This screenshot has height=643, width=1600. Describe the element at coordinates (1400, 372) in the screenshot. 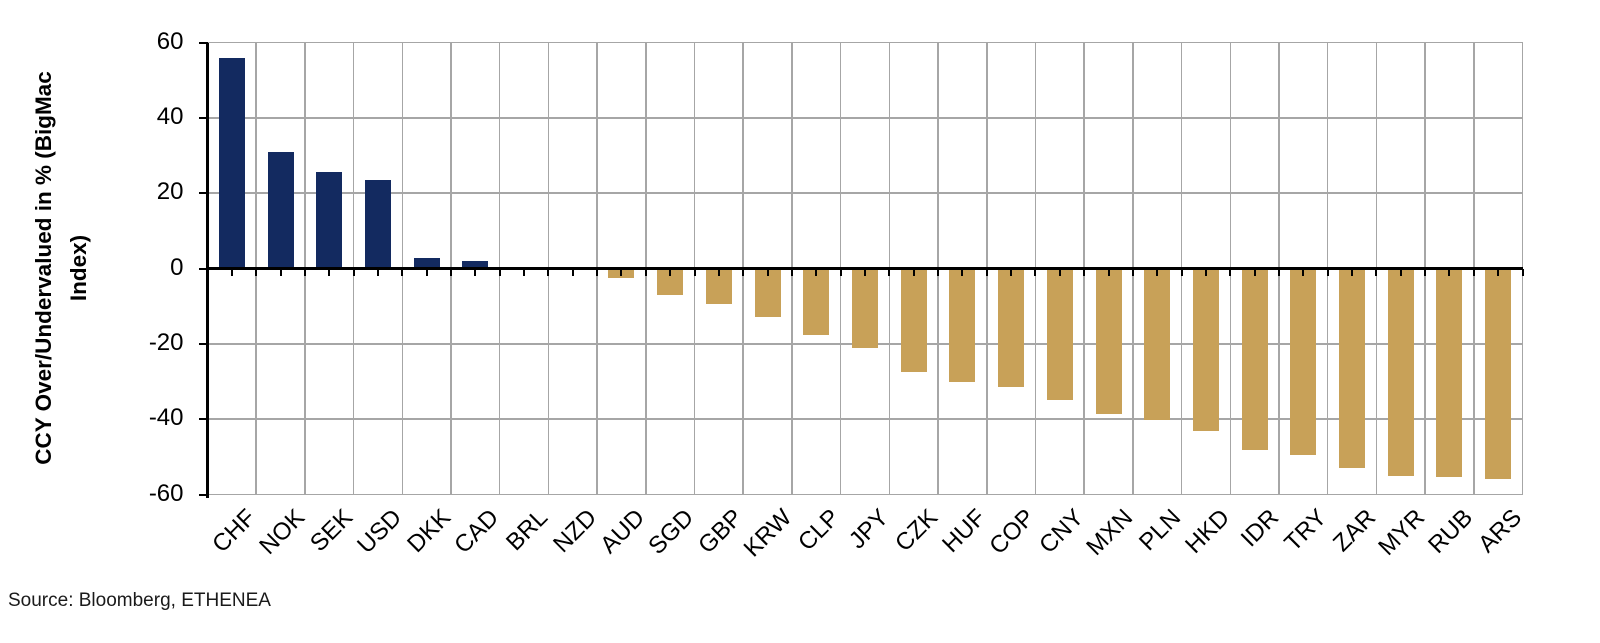

I see `bar-MYR` at that location.